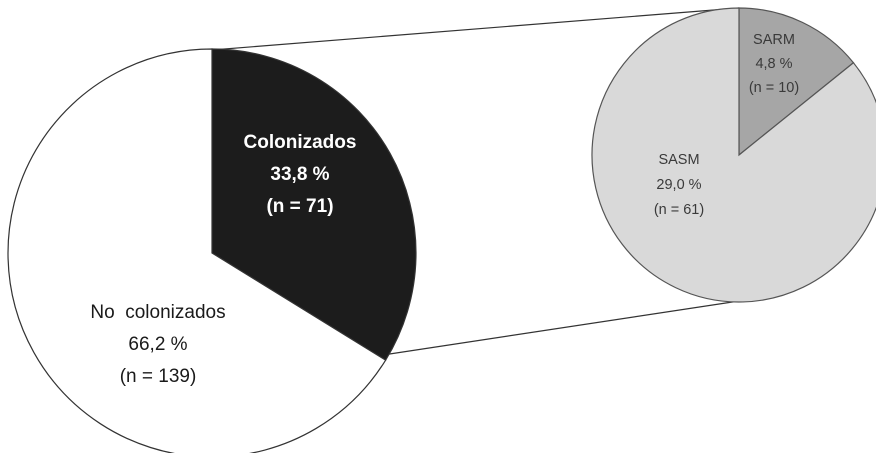 Image resolution: width=876 pixels, height=453 pixels. Describe the element at coordinates (679, 210) in the screenshot. I see `sasm-n: (n = 61)` at that location.